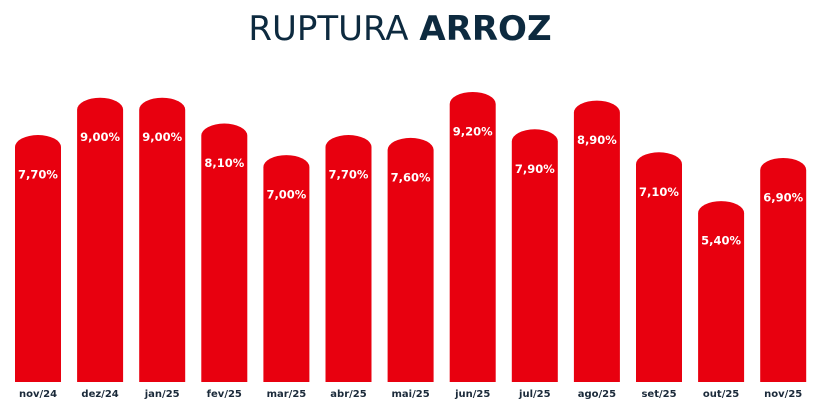 The width and height of the screenshot is (820, 401). I want to click on value-label: 7,60%, so click(411, 177).